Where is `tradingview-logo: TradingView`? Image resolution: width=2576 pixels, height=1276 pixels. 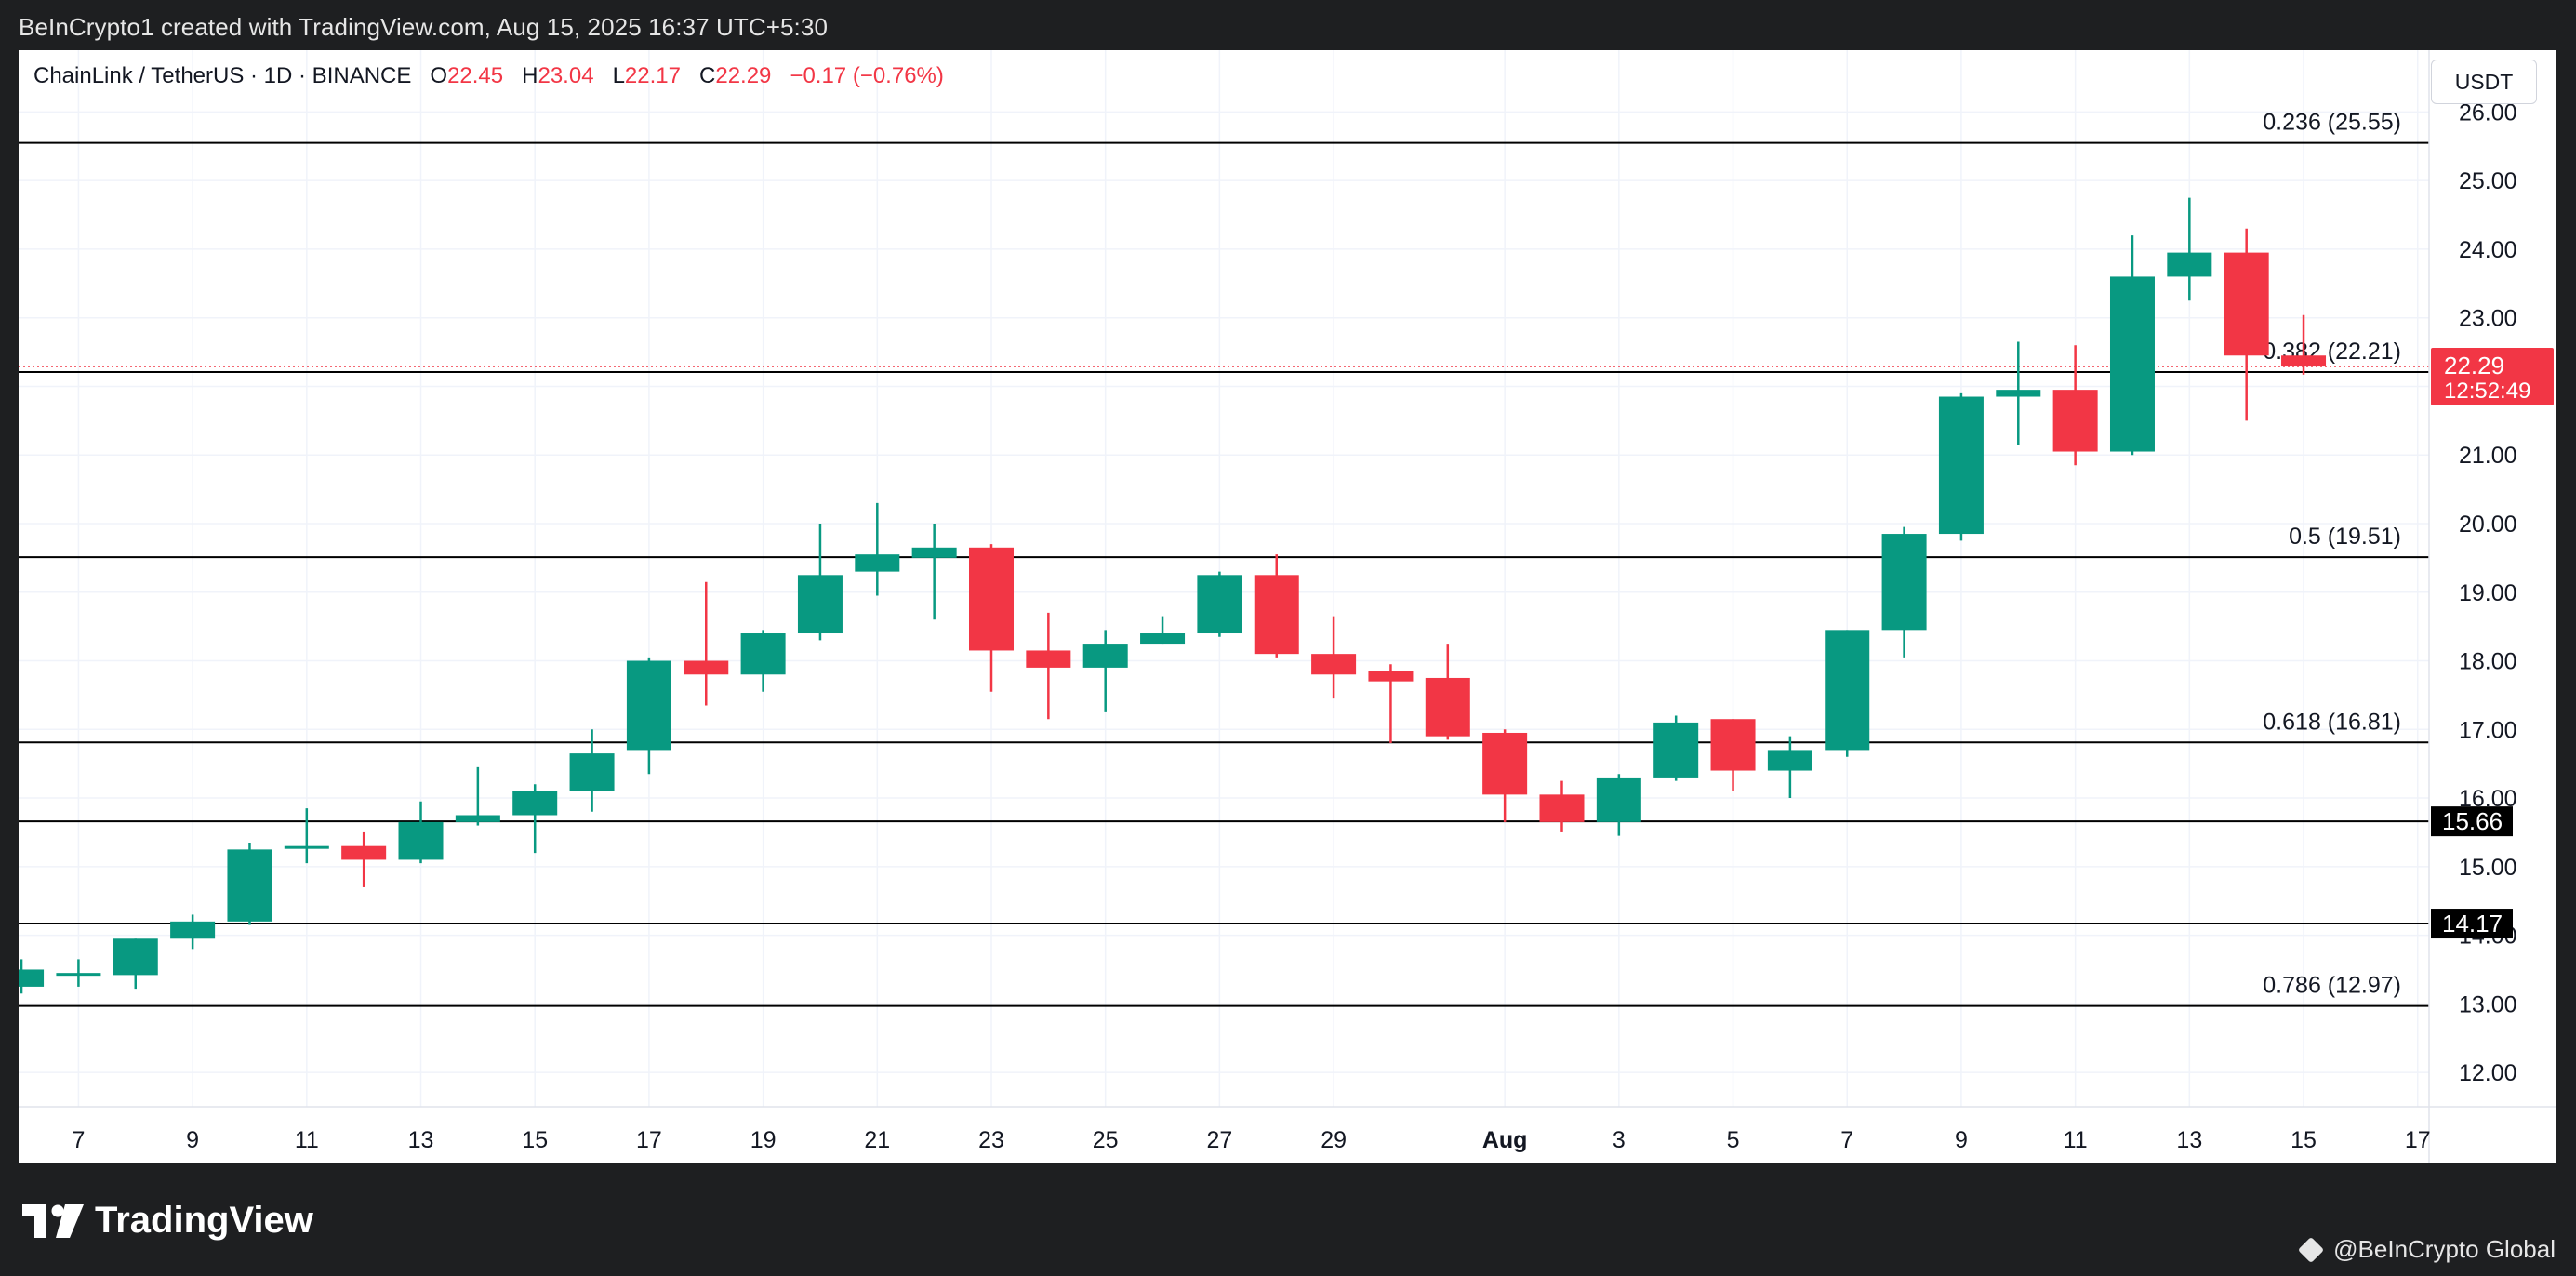
tradingview-logo: TradingView is located at coordinates (167, 1221).